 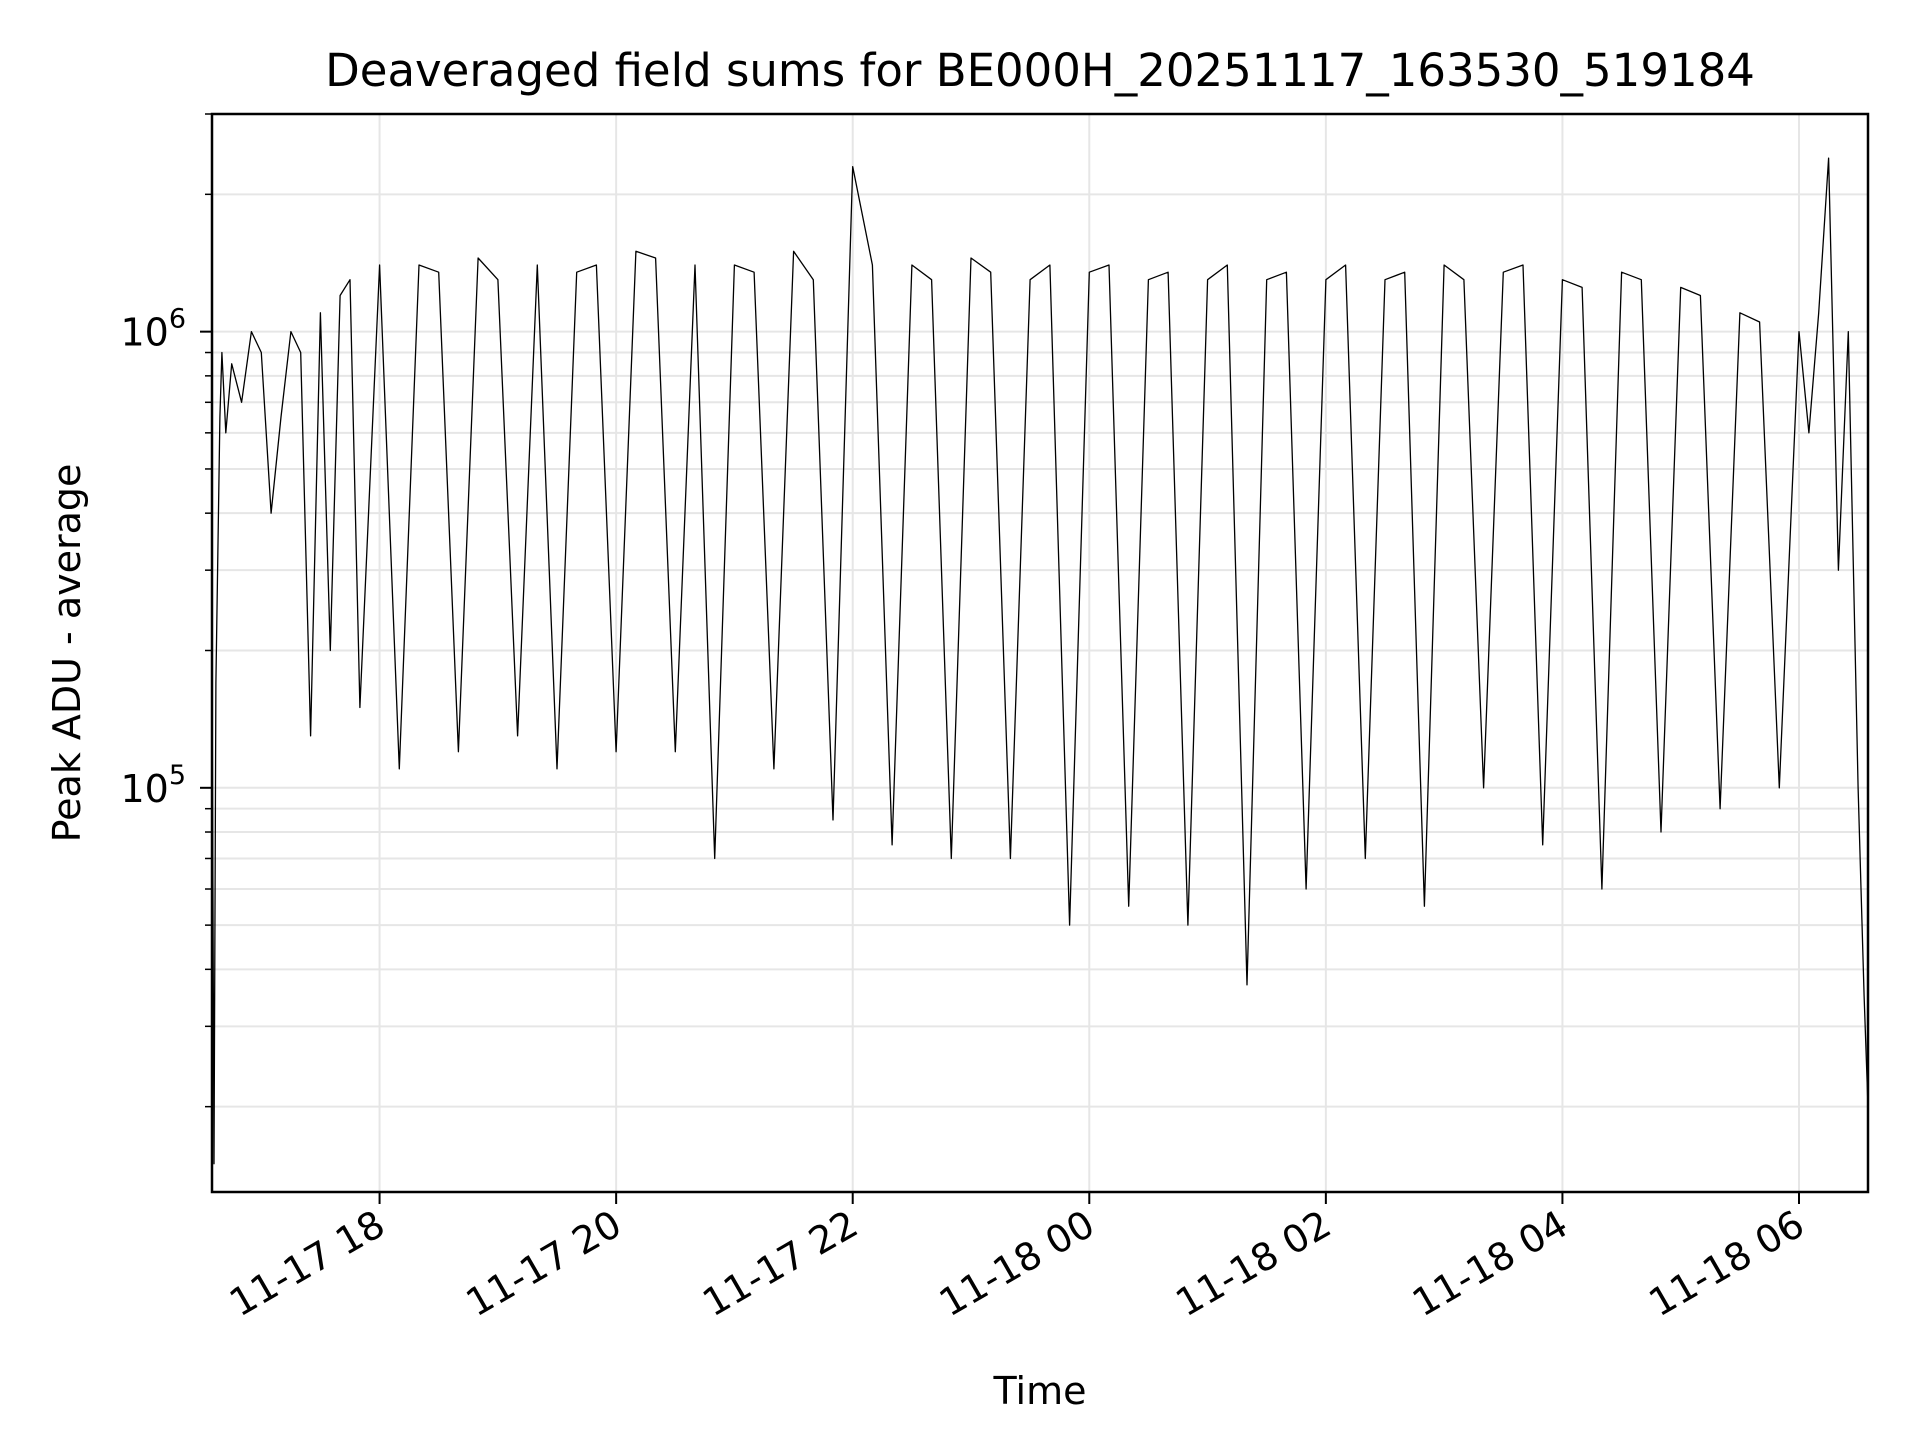 What do you see at coordinates (153, 329) in the screenshot?
I see `y-tick-label: 10⁶` at bounding box center [153, 329].